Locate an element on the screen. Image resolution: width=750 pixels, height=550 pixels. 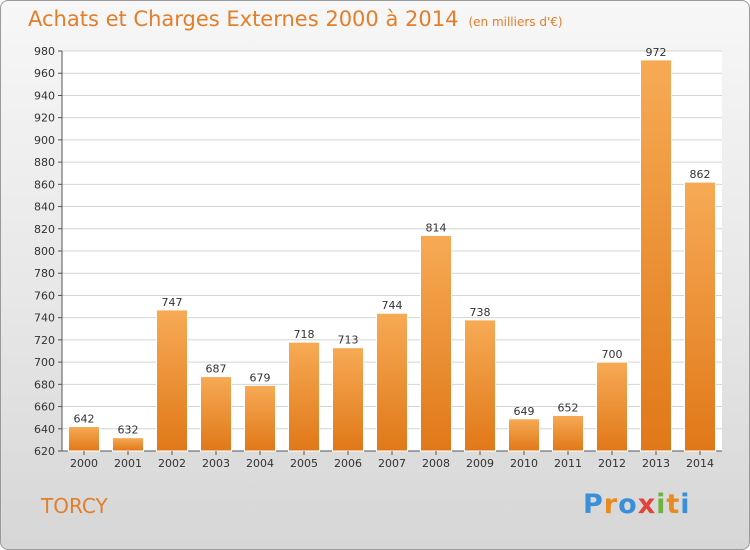
data-label-2010: 649 is located at coordinates (524, 411).